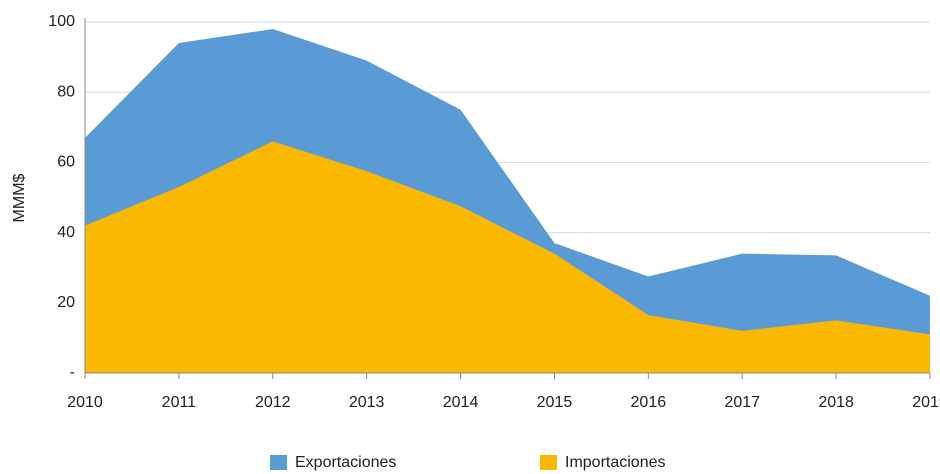 The image size is (940, 474). Describe the element at coordinates (85, 402) in the screenshot. I see `x-tick-label: 2010` at that location.